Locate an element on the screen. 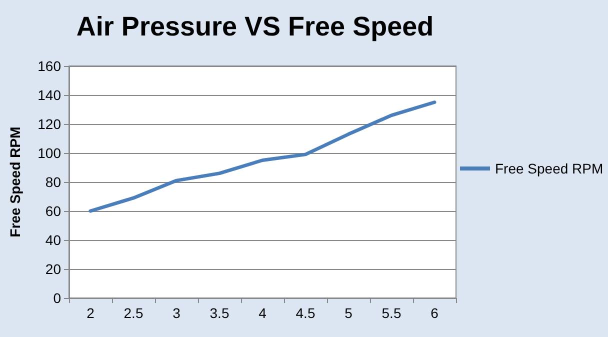 The width and height of the screenshot is (608, 337). y-tick-label: 20 is located at coordinates (53, 269).